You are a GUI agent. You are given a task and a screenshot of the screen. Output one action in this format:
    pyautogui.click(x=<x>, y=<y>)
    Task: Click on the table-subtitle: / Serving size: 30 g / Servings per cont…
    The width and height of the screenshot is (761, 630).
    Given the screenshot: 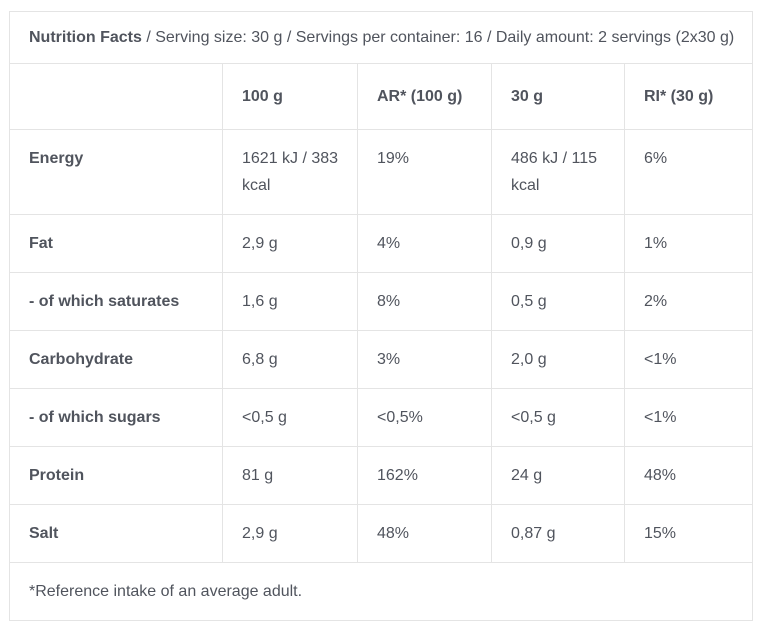 What is the action you would take?
    pyautogui.click(x=438, y=37)
    